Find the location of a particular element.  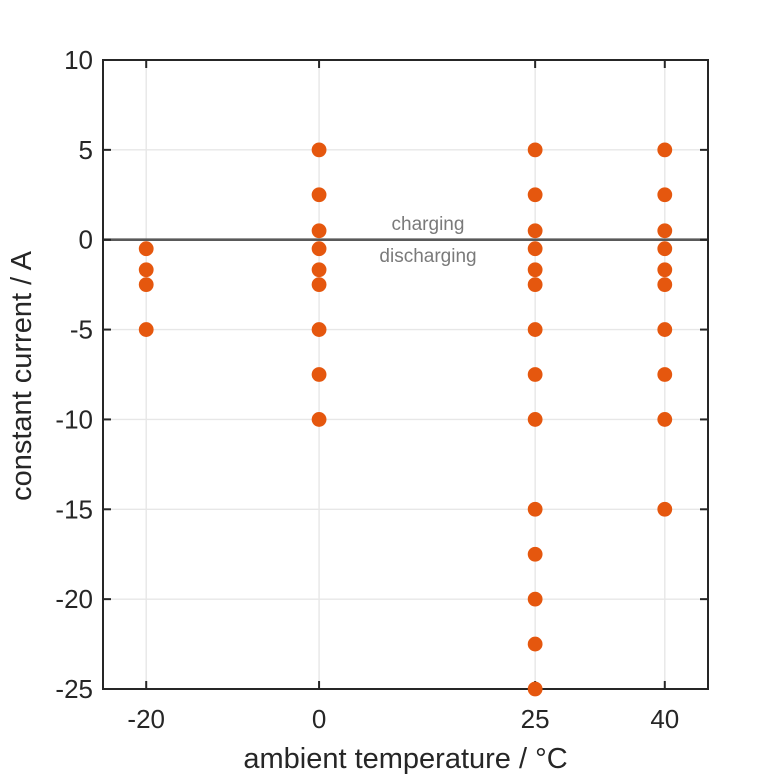

x-tick-label: 0 is located at coordinates (319, 719).